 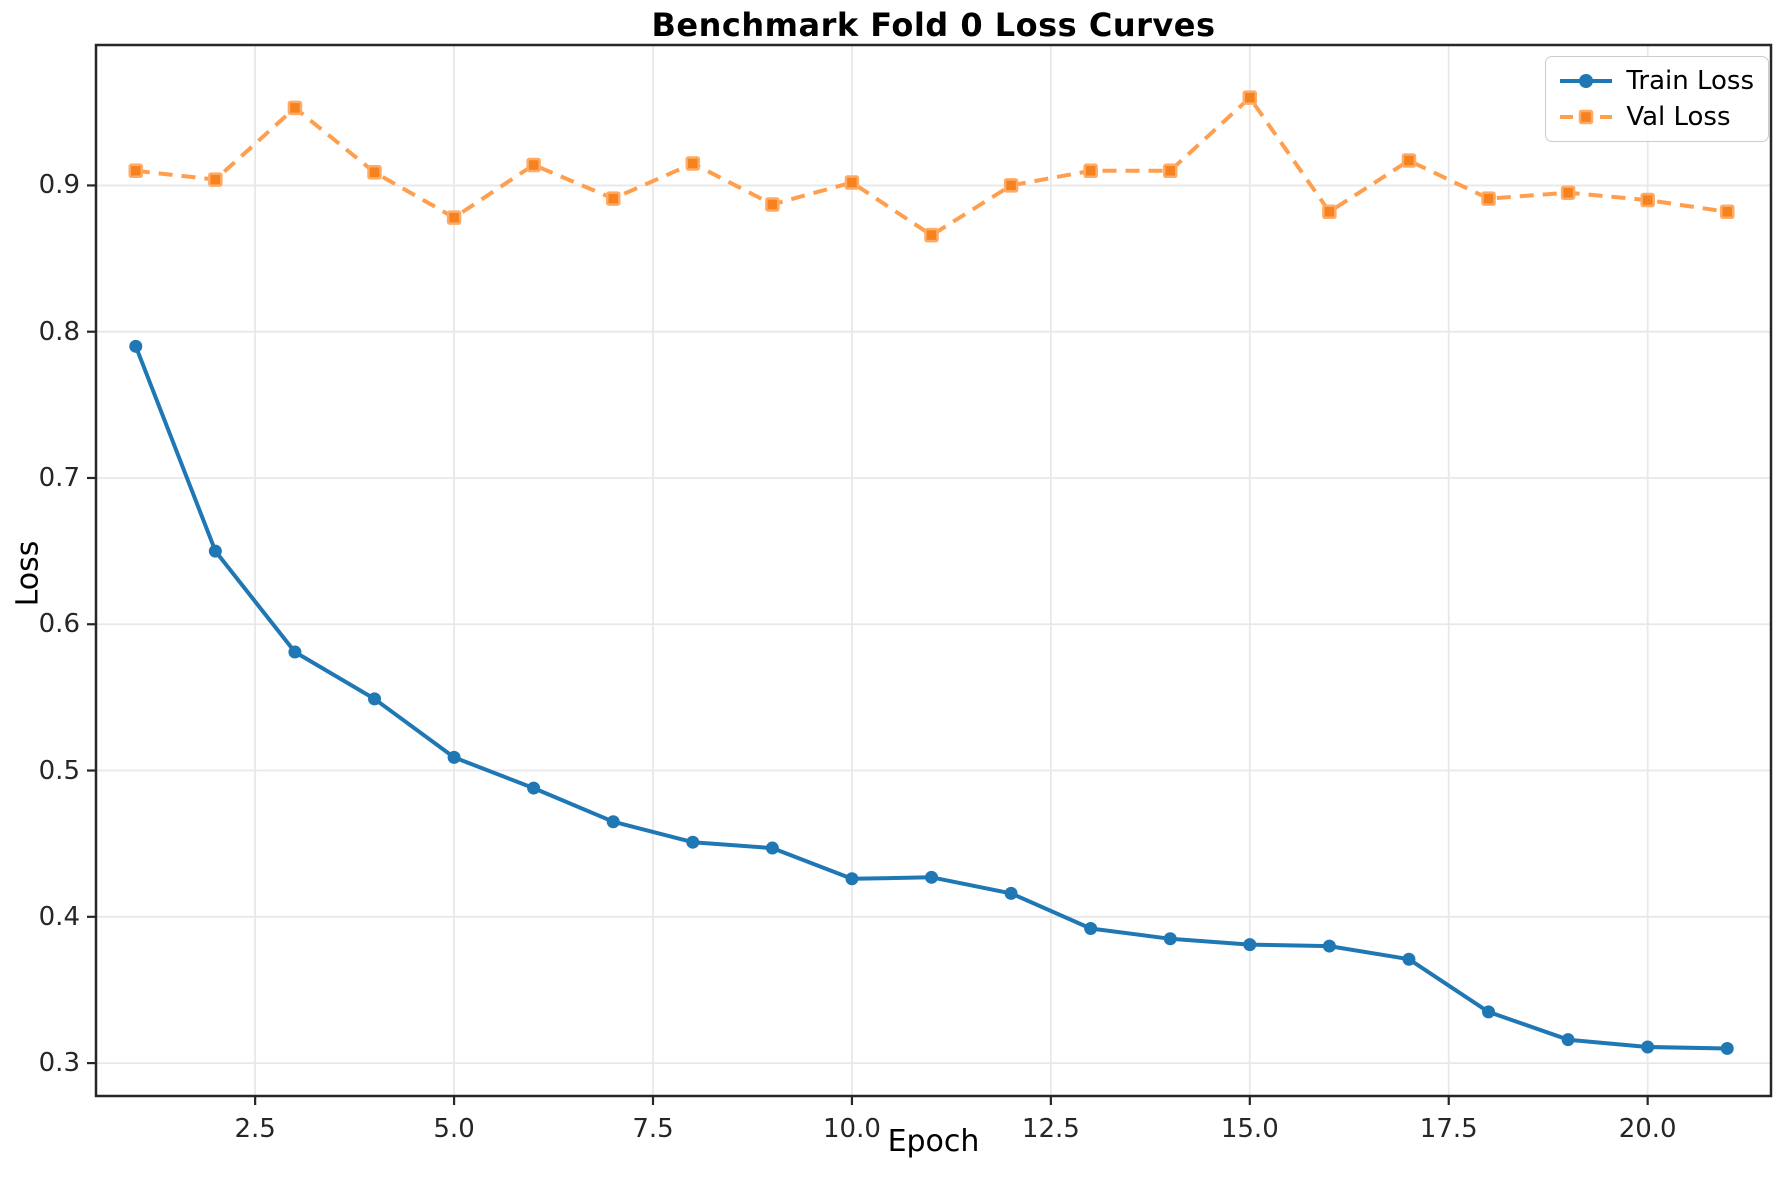 What do you see at coordinates (851, 1129) in the screenshot?
I see `x-tick-label: 10.0` at bounding box center [851, 1129].